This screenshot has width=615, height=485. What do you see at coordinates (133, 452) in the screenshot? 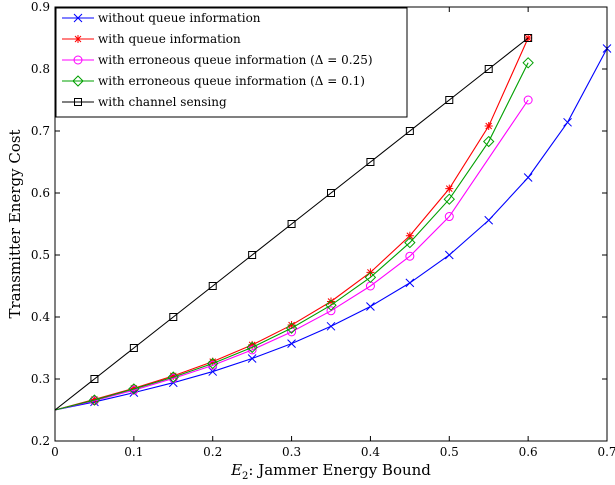
I see `x-tick-label: 0.1` at bounding box center [133, 452].